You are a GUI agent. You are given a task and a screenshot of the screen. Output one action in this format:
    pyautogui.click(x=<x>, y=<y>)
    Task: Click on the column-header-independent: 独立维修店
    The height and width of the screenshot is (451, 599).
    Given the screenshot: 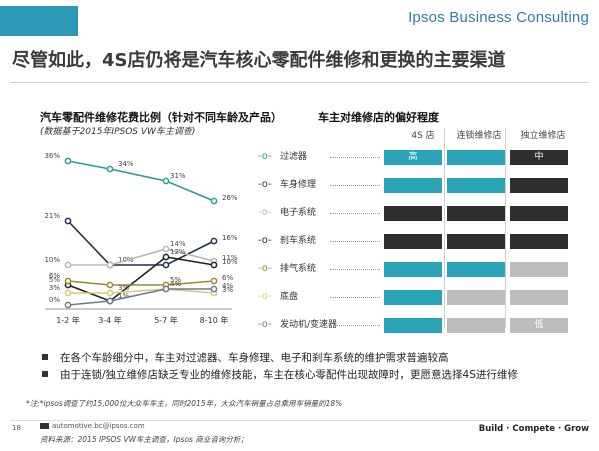 What is the action you would take?
    pyautogui.click(x=543, y=136)
    